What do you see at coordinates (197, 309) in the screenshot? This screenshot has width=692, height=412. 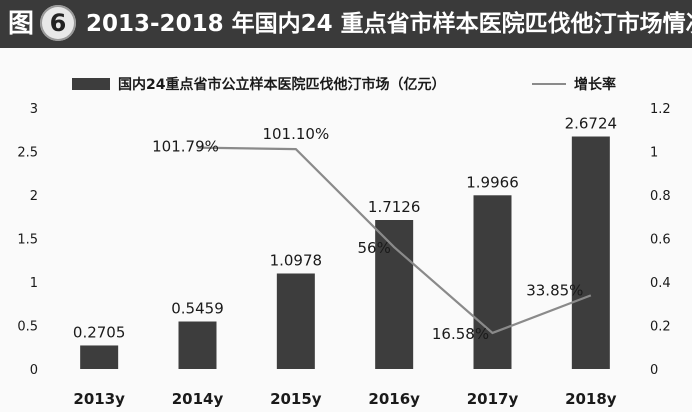 I see `bar-value-label: 0.5459` at bounding box center [197, 309].